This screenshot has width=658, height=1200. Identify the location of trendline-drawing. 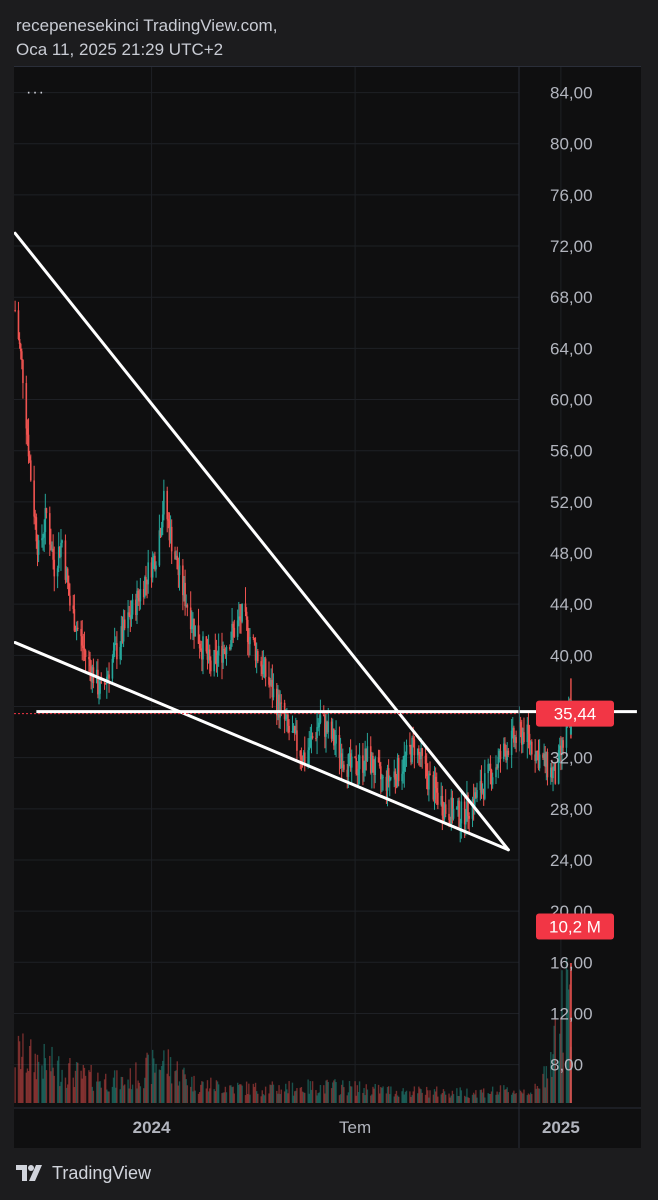
(262, 746).